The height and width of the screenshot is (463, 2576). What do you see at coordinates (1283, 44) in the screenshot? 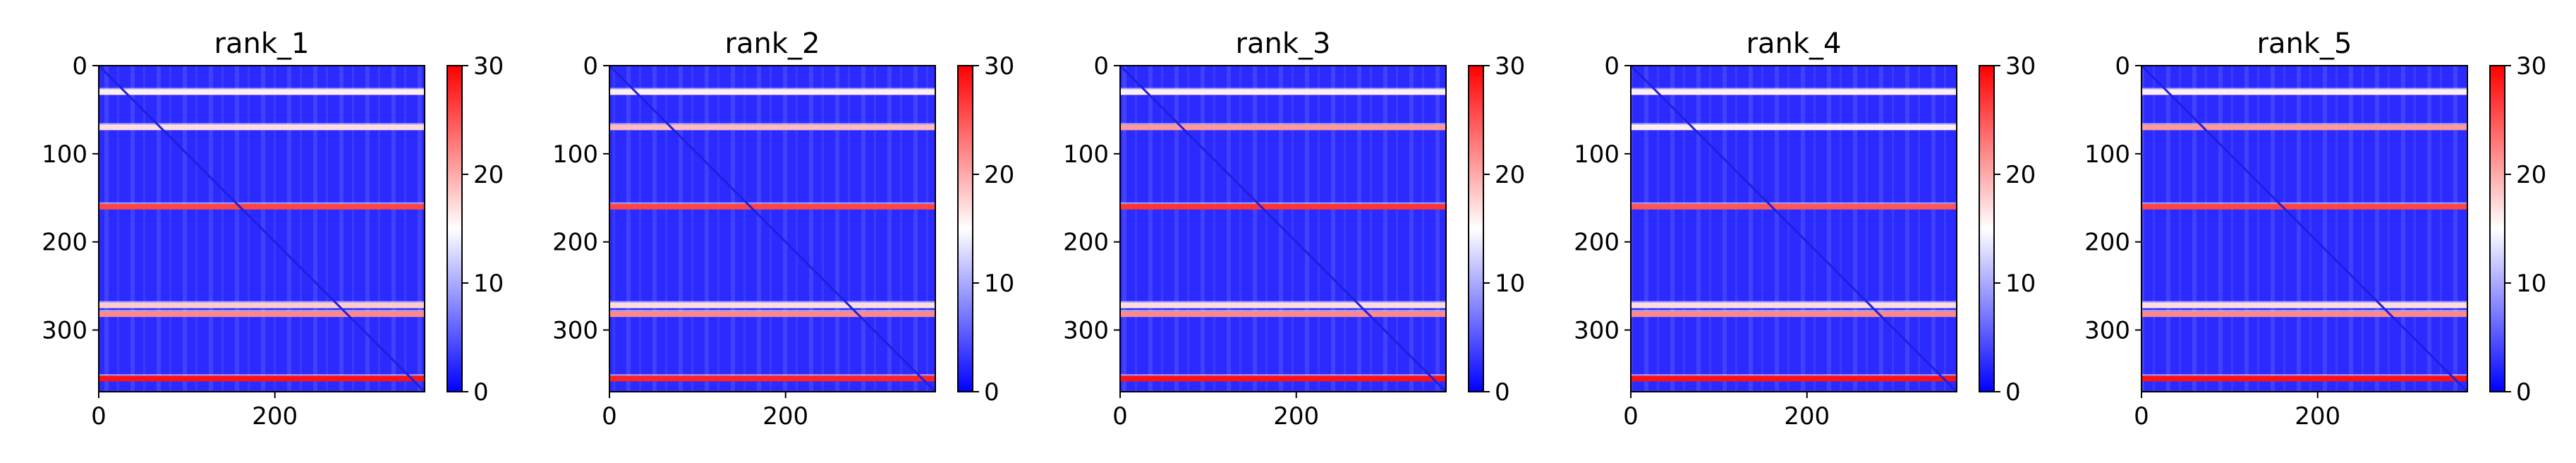
I see `panel-title: rank_3` at bounding box center [1283, 44].